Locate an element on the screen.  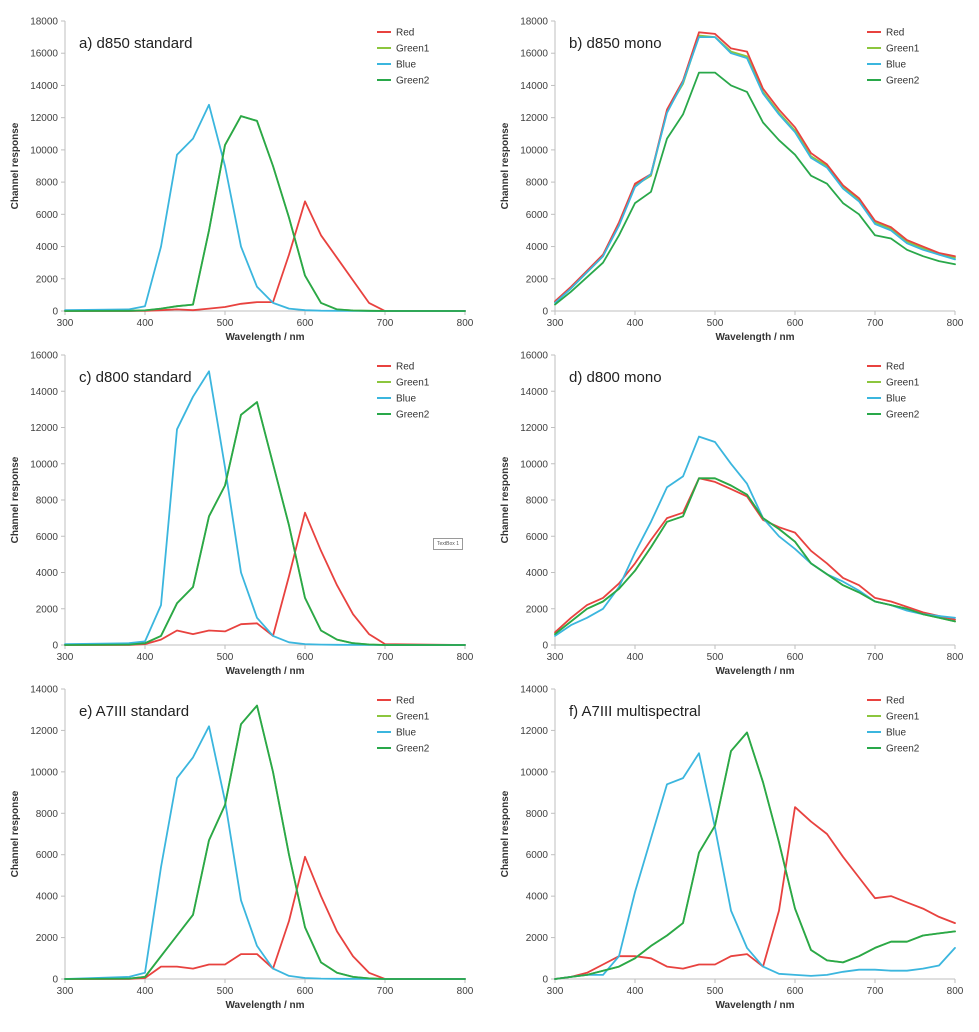
panel-title: d) d800 mono is located at coordinates (615, 377).